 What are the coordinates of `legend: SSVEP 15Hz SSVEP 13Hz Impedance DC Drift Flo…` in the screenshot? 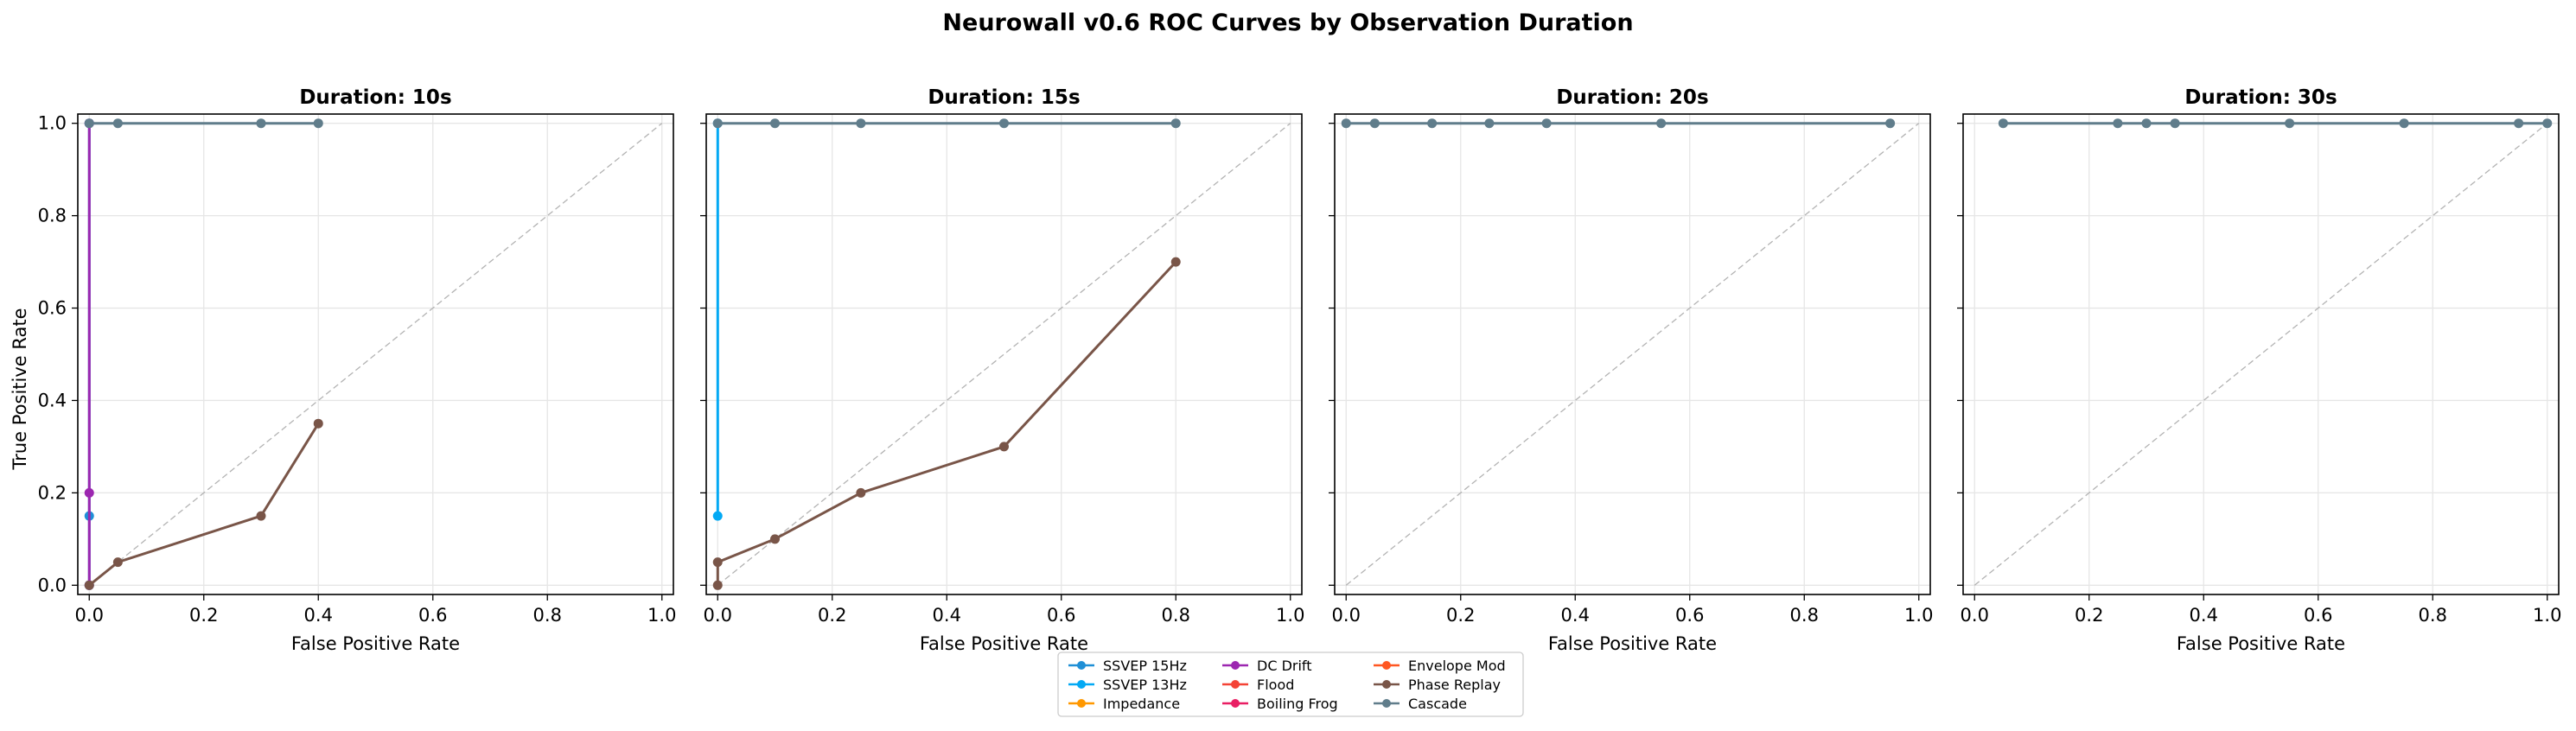 It's located at (1290, 684).